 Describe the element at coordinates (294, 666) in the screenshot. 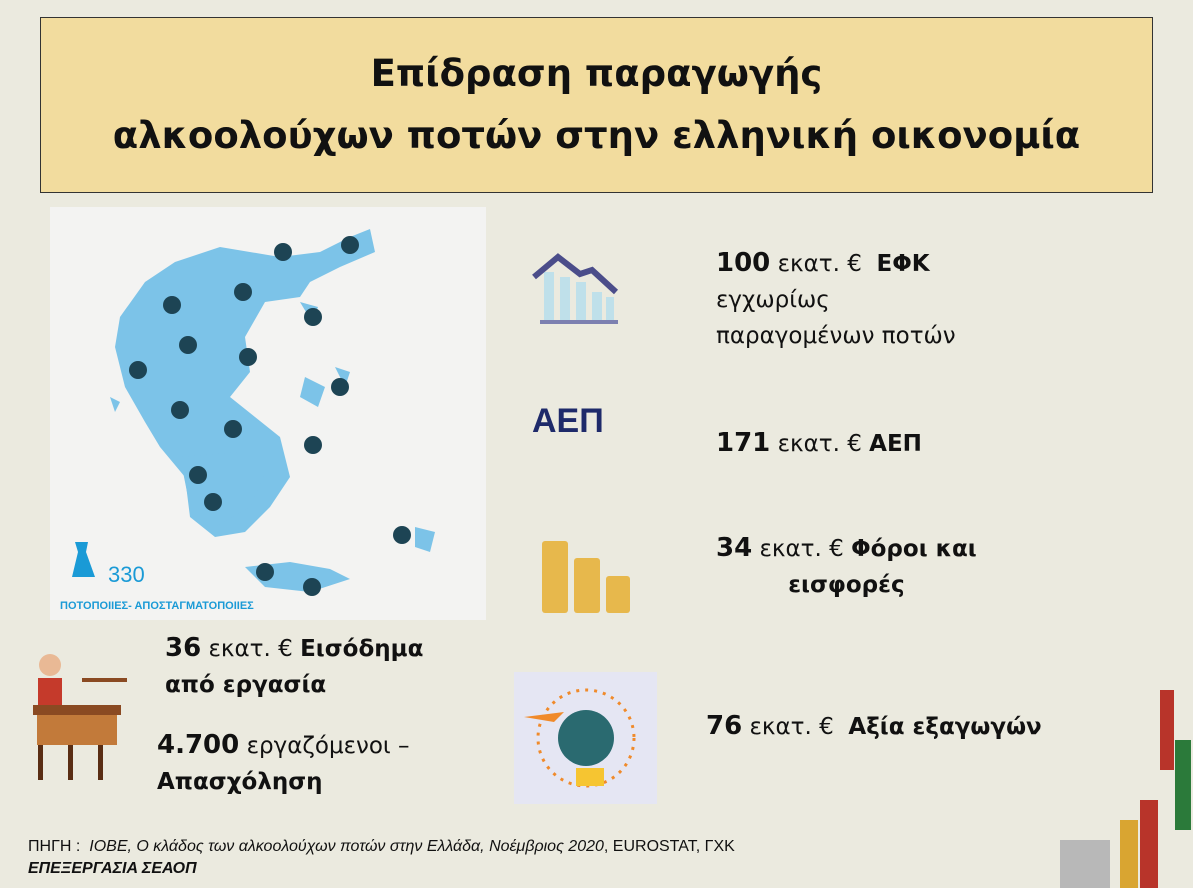

I see `income-stat: 36 εκατ. € Εισόδημα από εργασία` at that location.